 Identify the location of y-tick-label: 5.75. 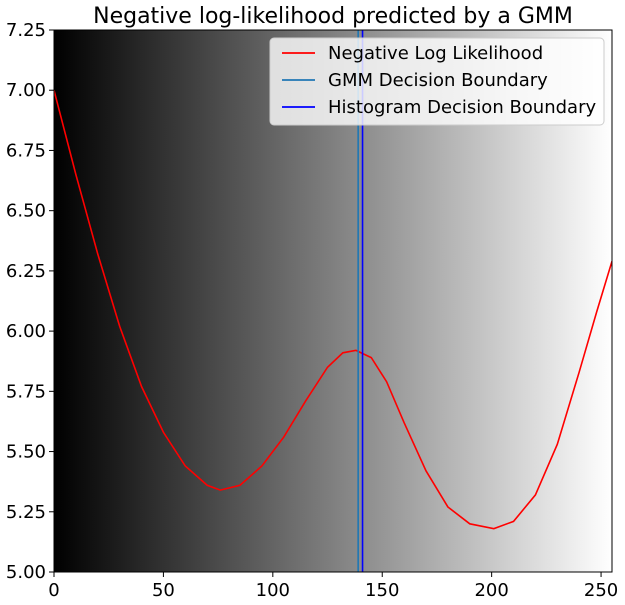
(26, 391).